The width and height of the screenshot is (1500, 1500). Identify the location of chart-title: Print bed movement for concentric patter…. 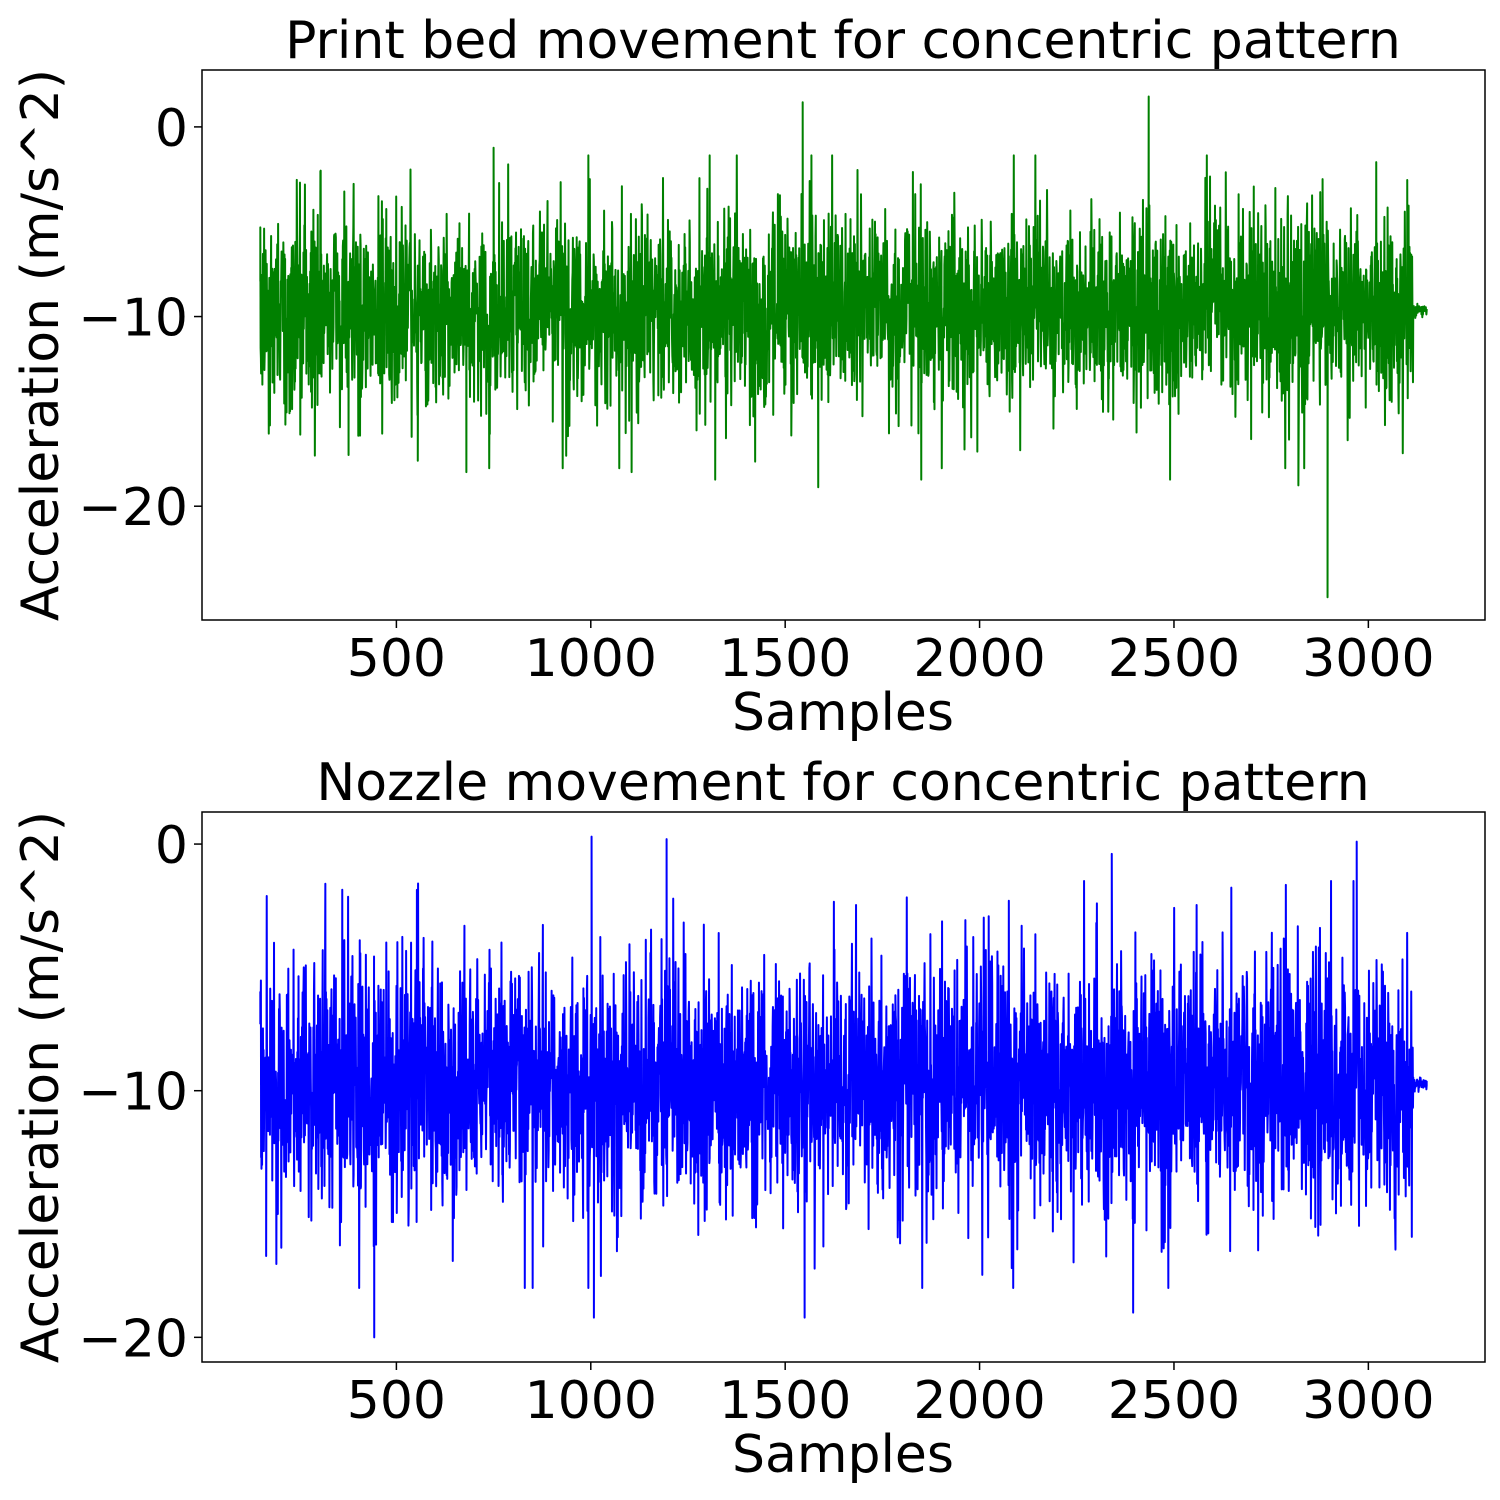
(843, 41).